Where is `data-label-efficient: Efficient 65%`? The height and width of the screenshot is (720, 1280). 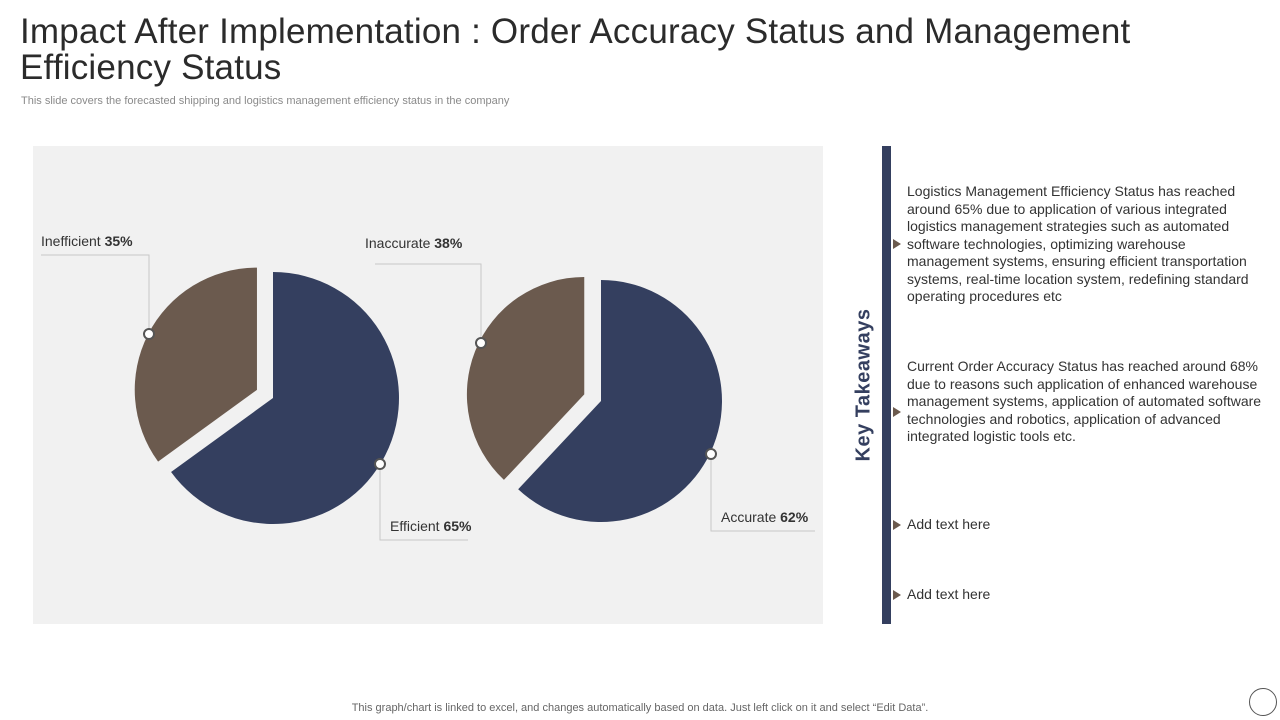
data-label-efficient: Efficient 65% is located at coordinates (431, 526).